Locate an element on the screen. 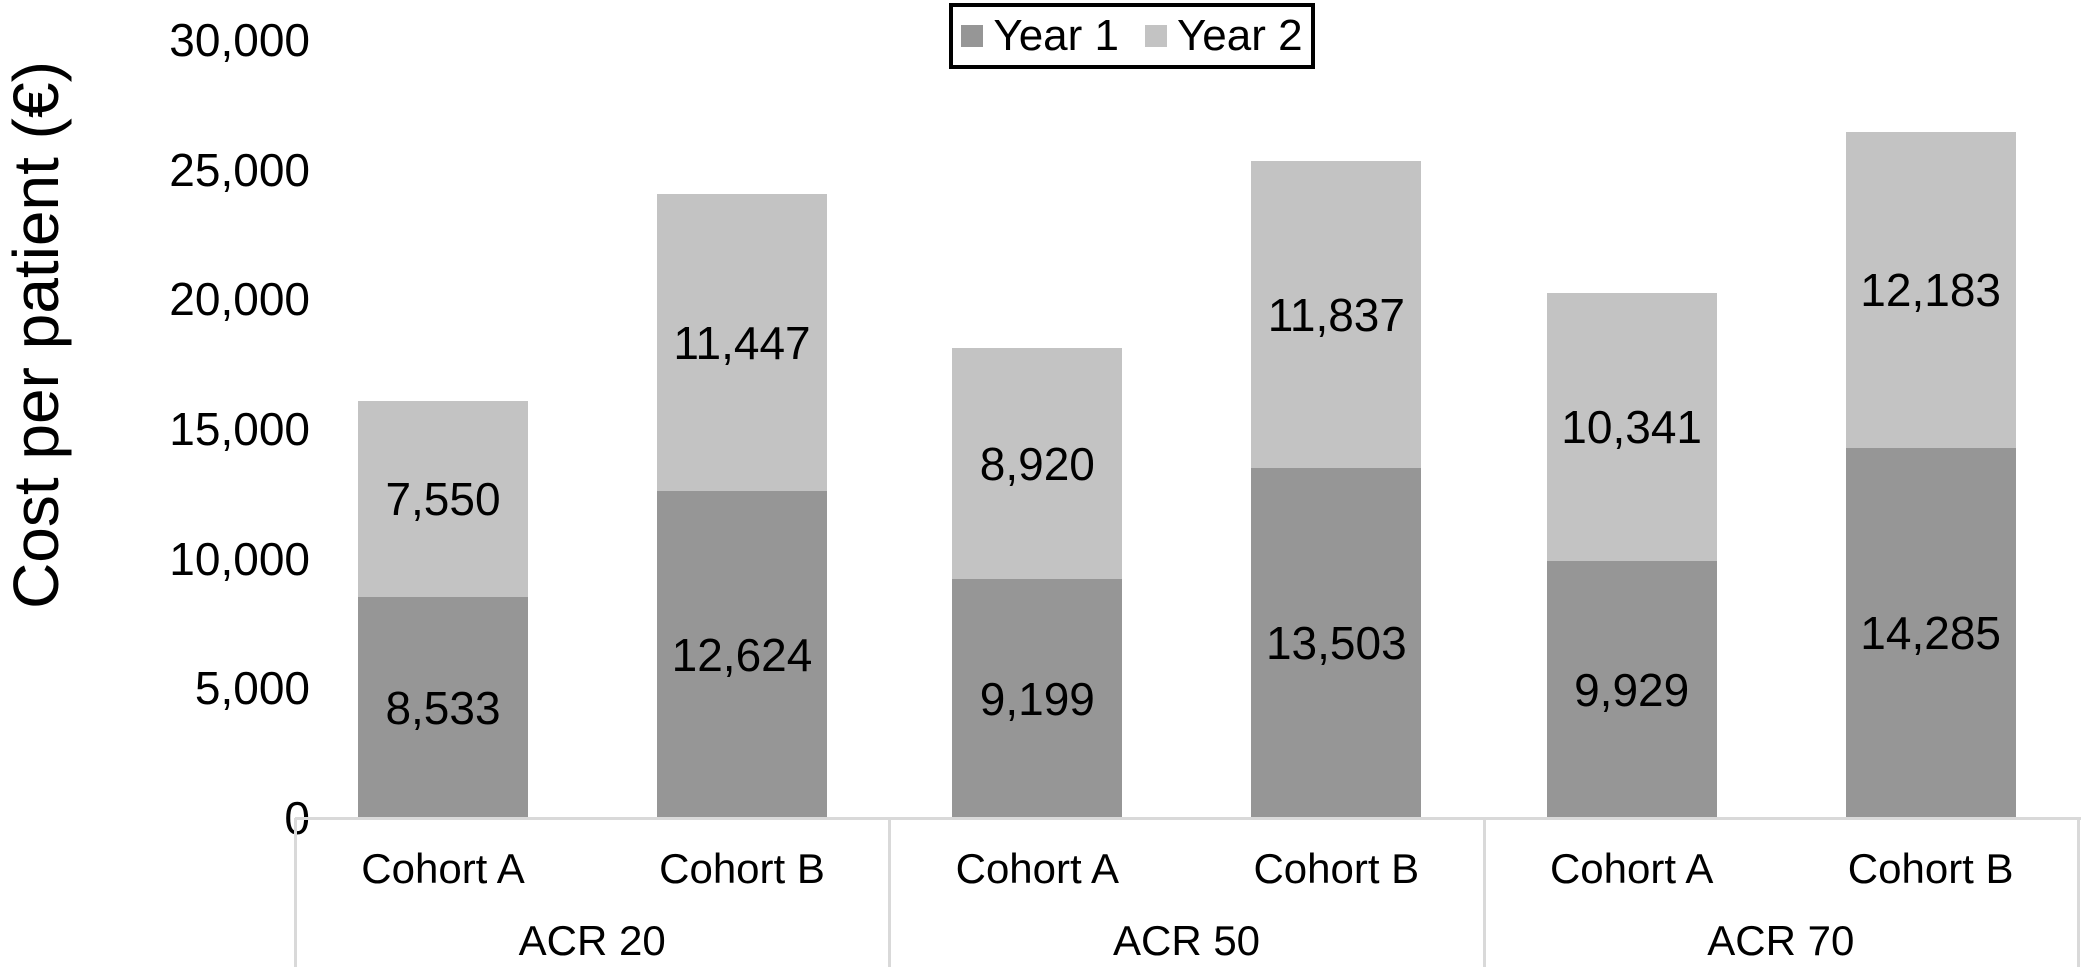  bar-segment-year1: 8,533 is located at coordinates (443, 707).